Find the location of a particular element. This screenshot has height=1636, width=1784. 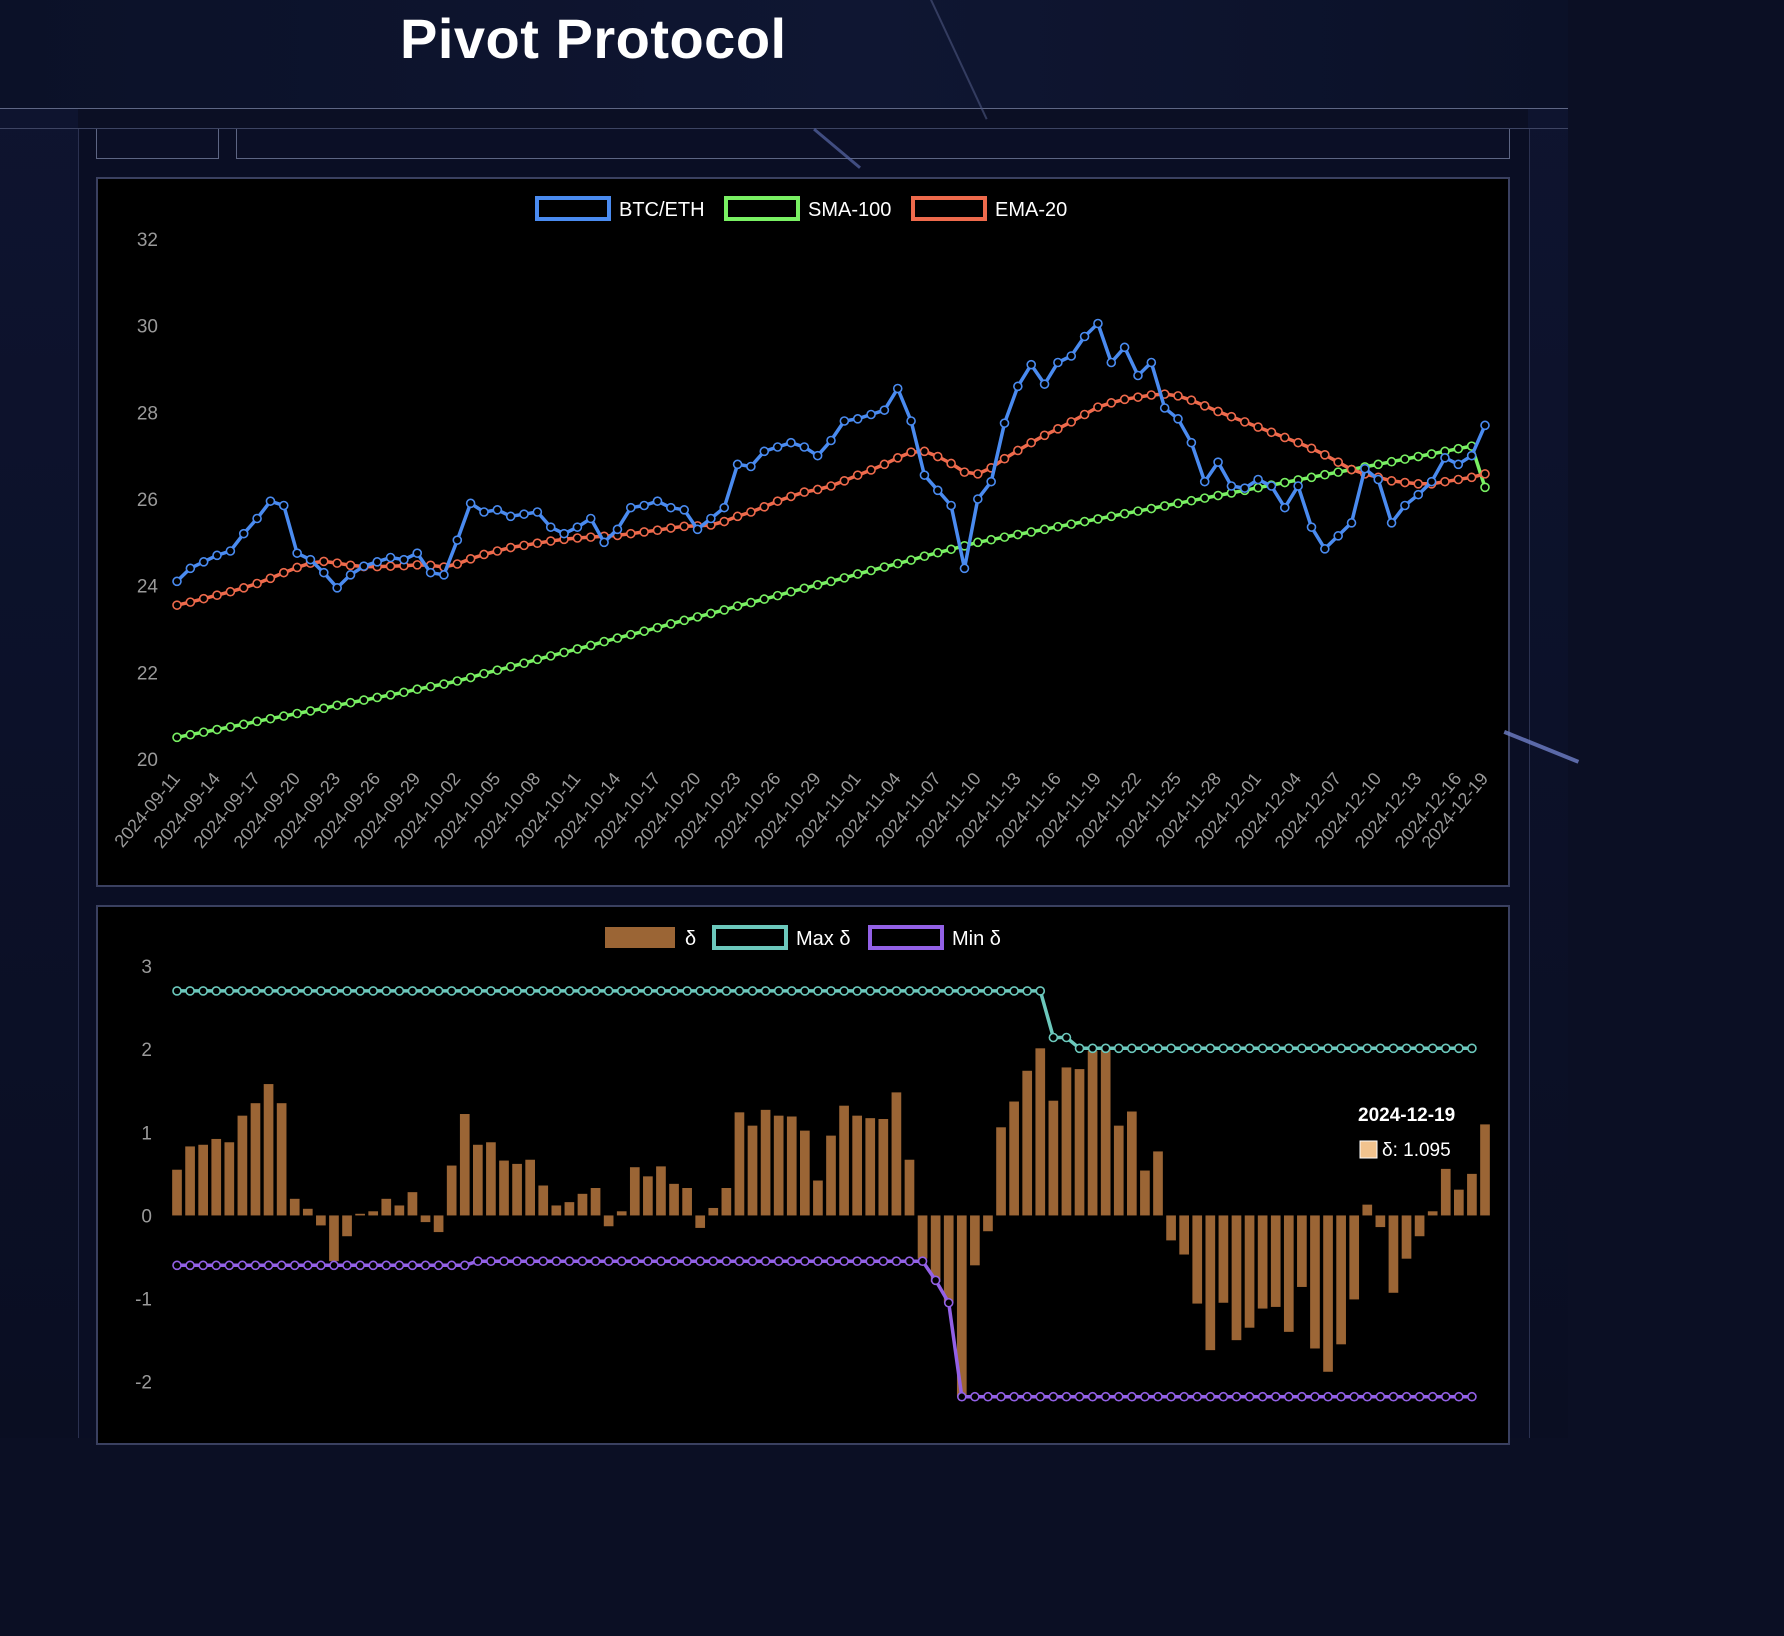

control-box-right is located at coordinates (873, 144).